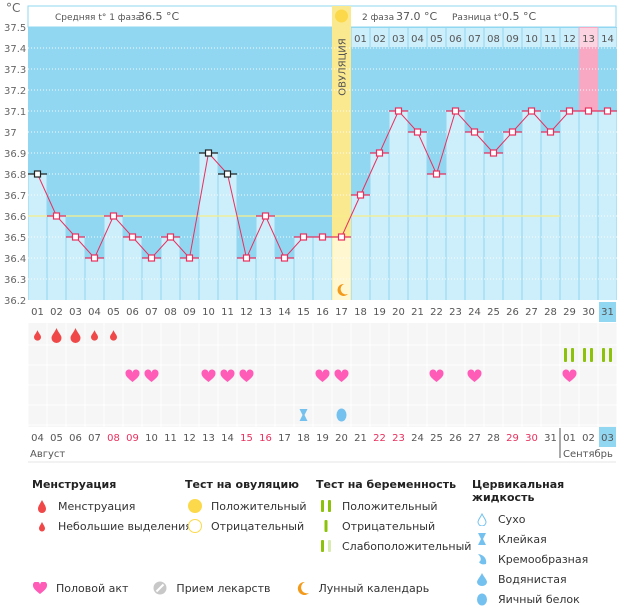 The height and width of the screenshot is (609, 626). What do you see at coordinates (588, 312) in the screenshot?
I see `x-tick-label: 30` at bounding box center [588, 312].